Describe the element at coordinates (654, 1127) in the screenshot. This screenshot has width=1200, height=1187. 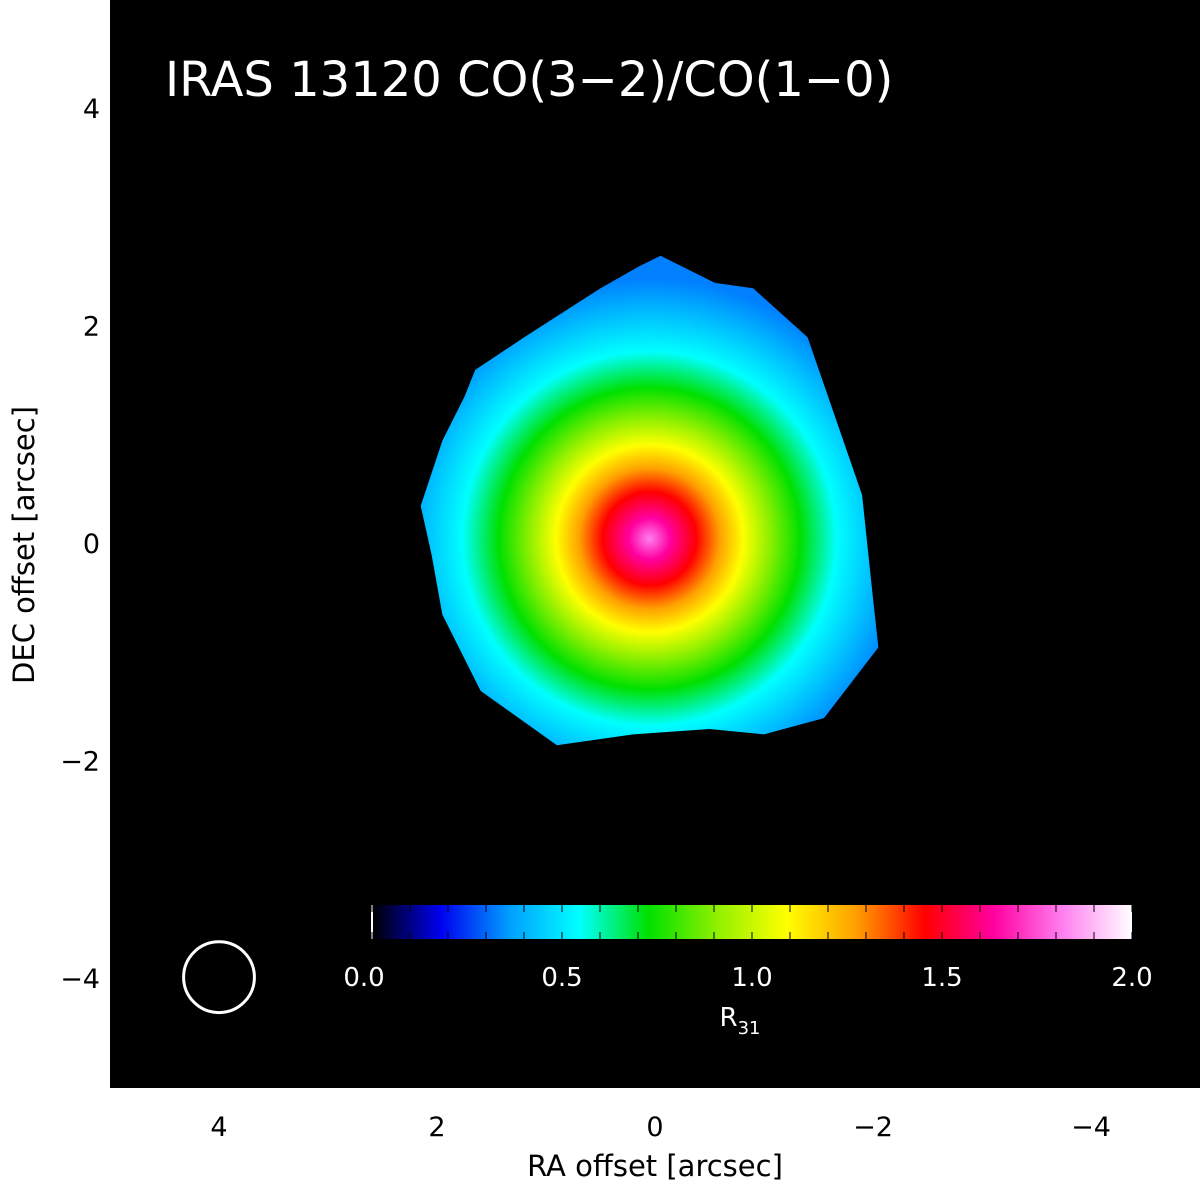
I see `x-tick-label: 0` at that location.